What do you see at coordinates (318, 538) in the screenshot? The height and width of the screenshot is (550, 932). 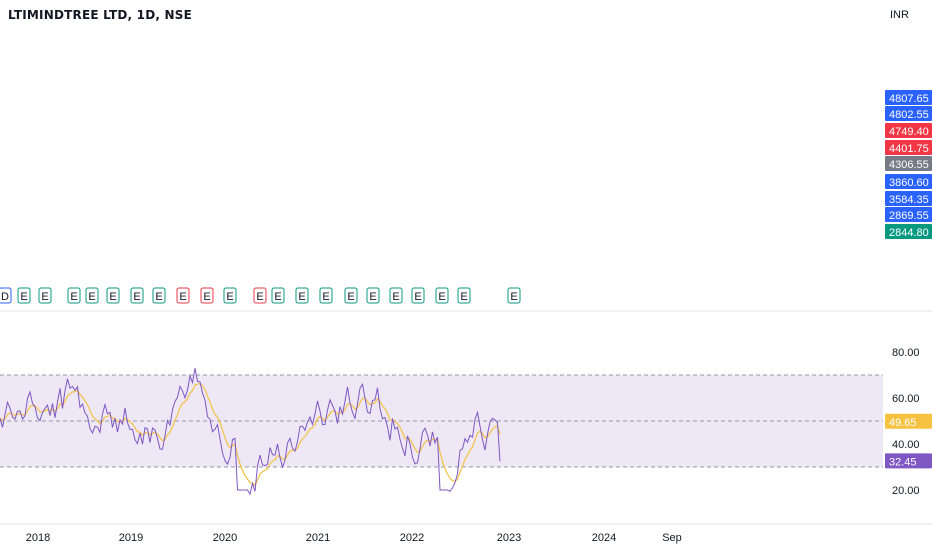 I see `time-tick-label: 2021` at bounding box center [318, 538].